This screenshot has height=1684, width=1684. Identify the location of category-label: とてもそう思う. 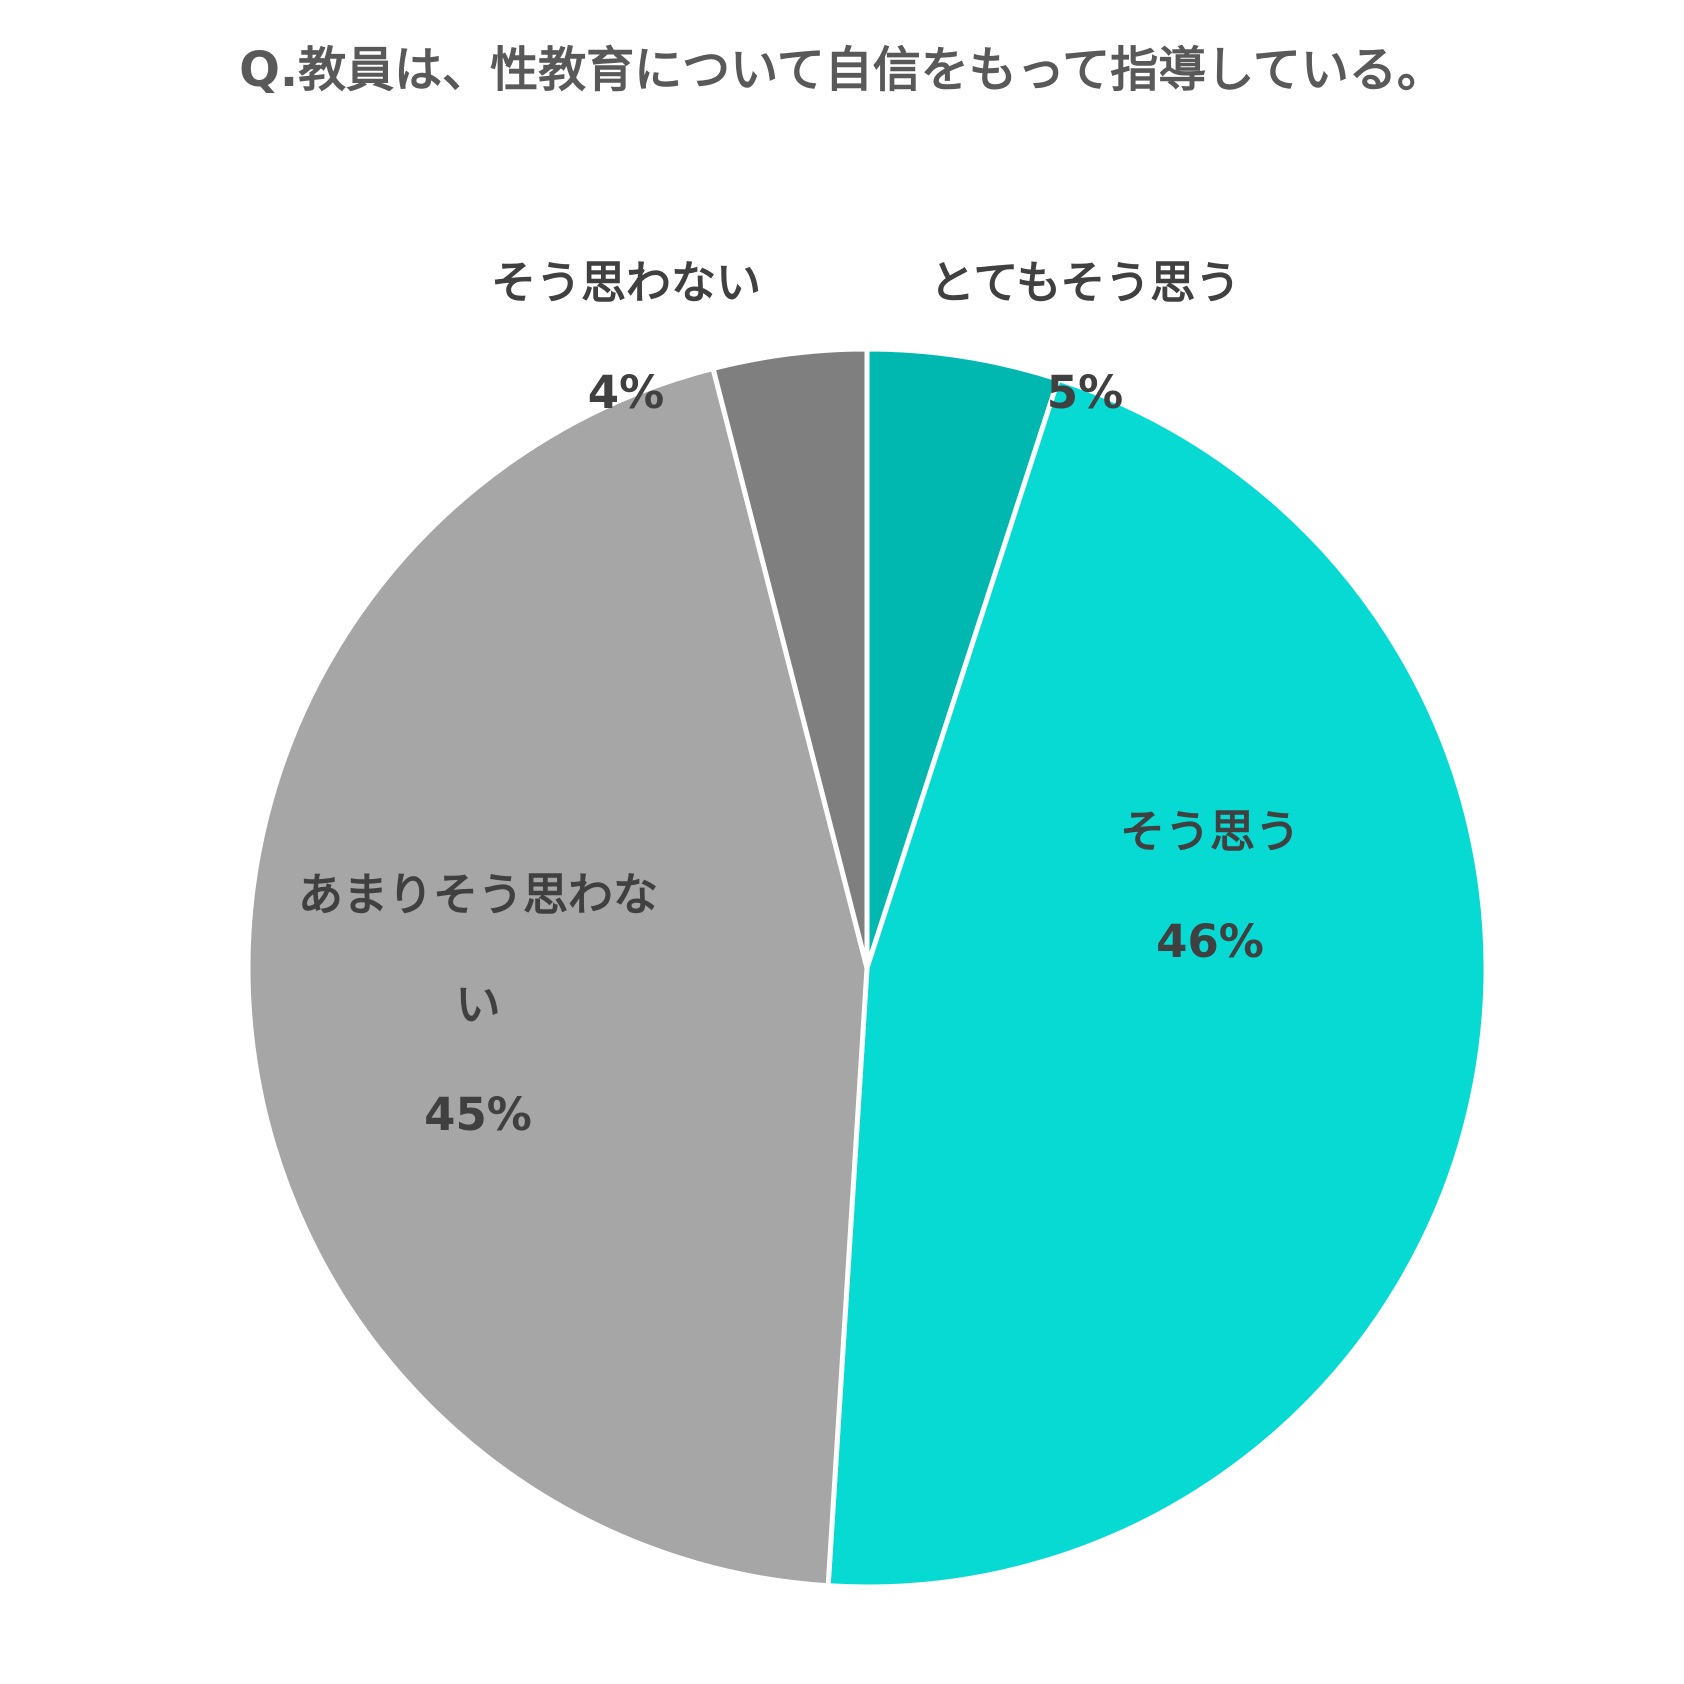
(1085, 282).